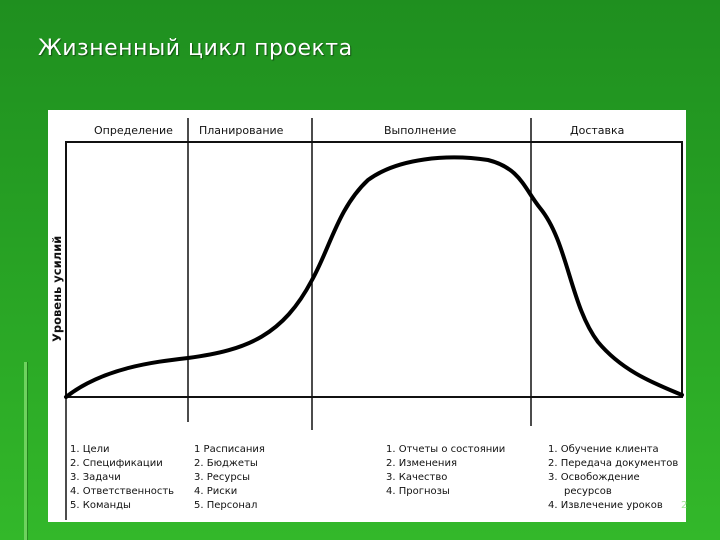 The image size is (720, 540). I want to click on planning-item: 4. Риски, so click(215, 491).